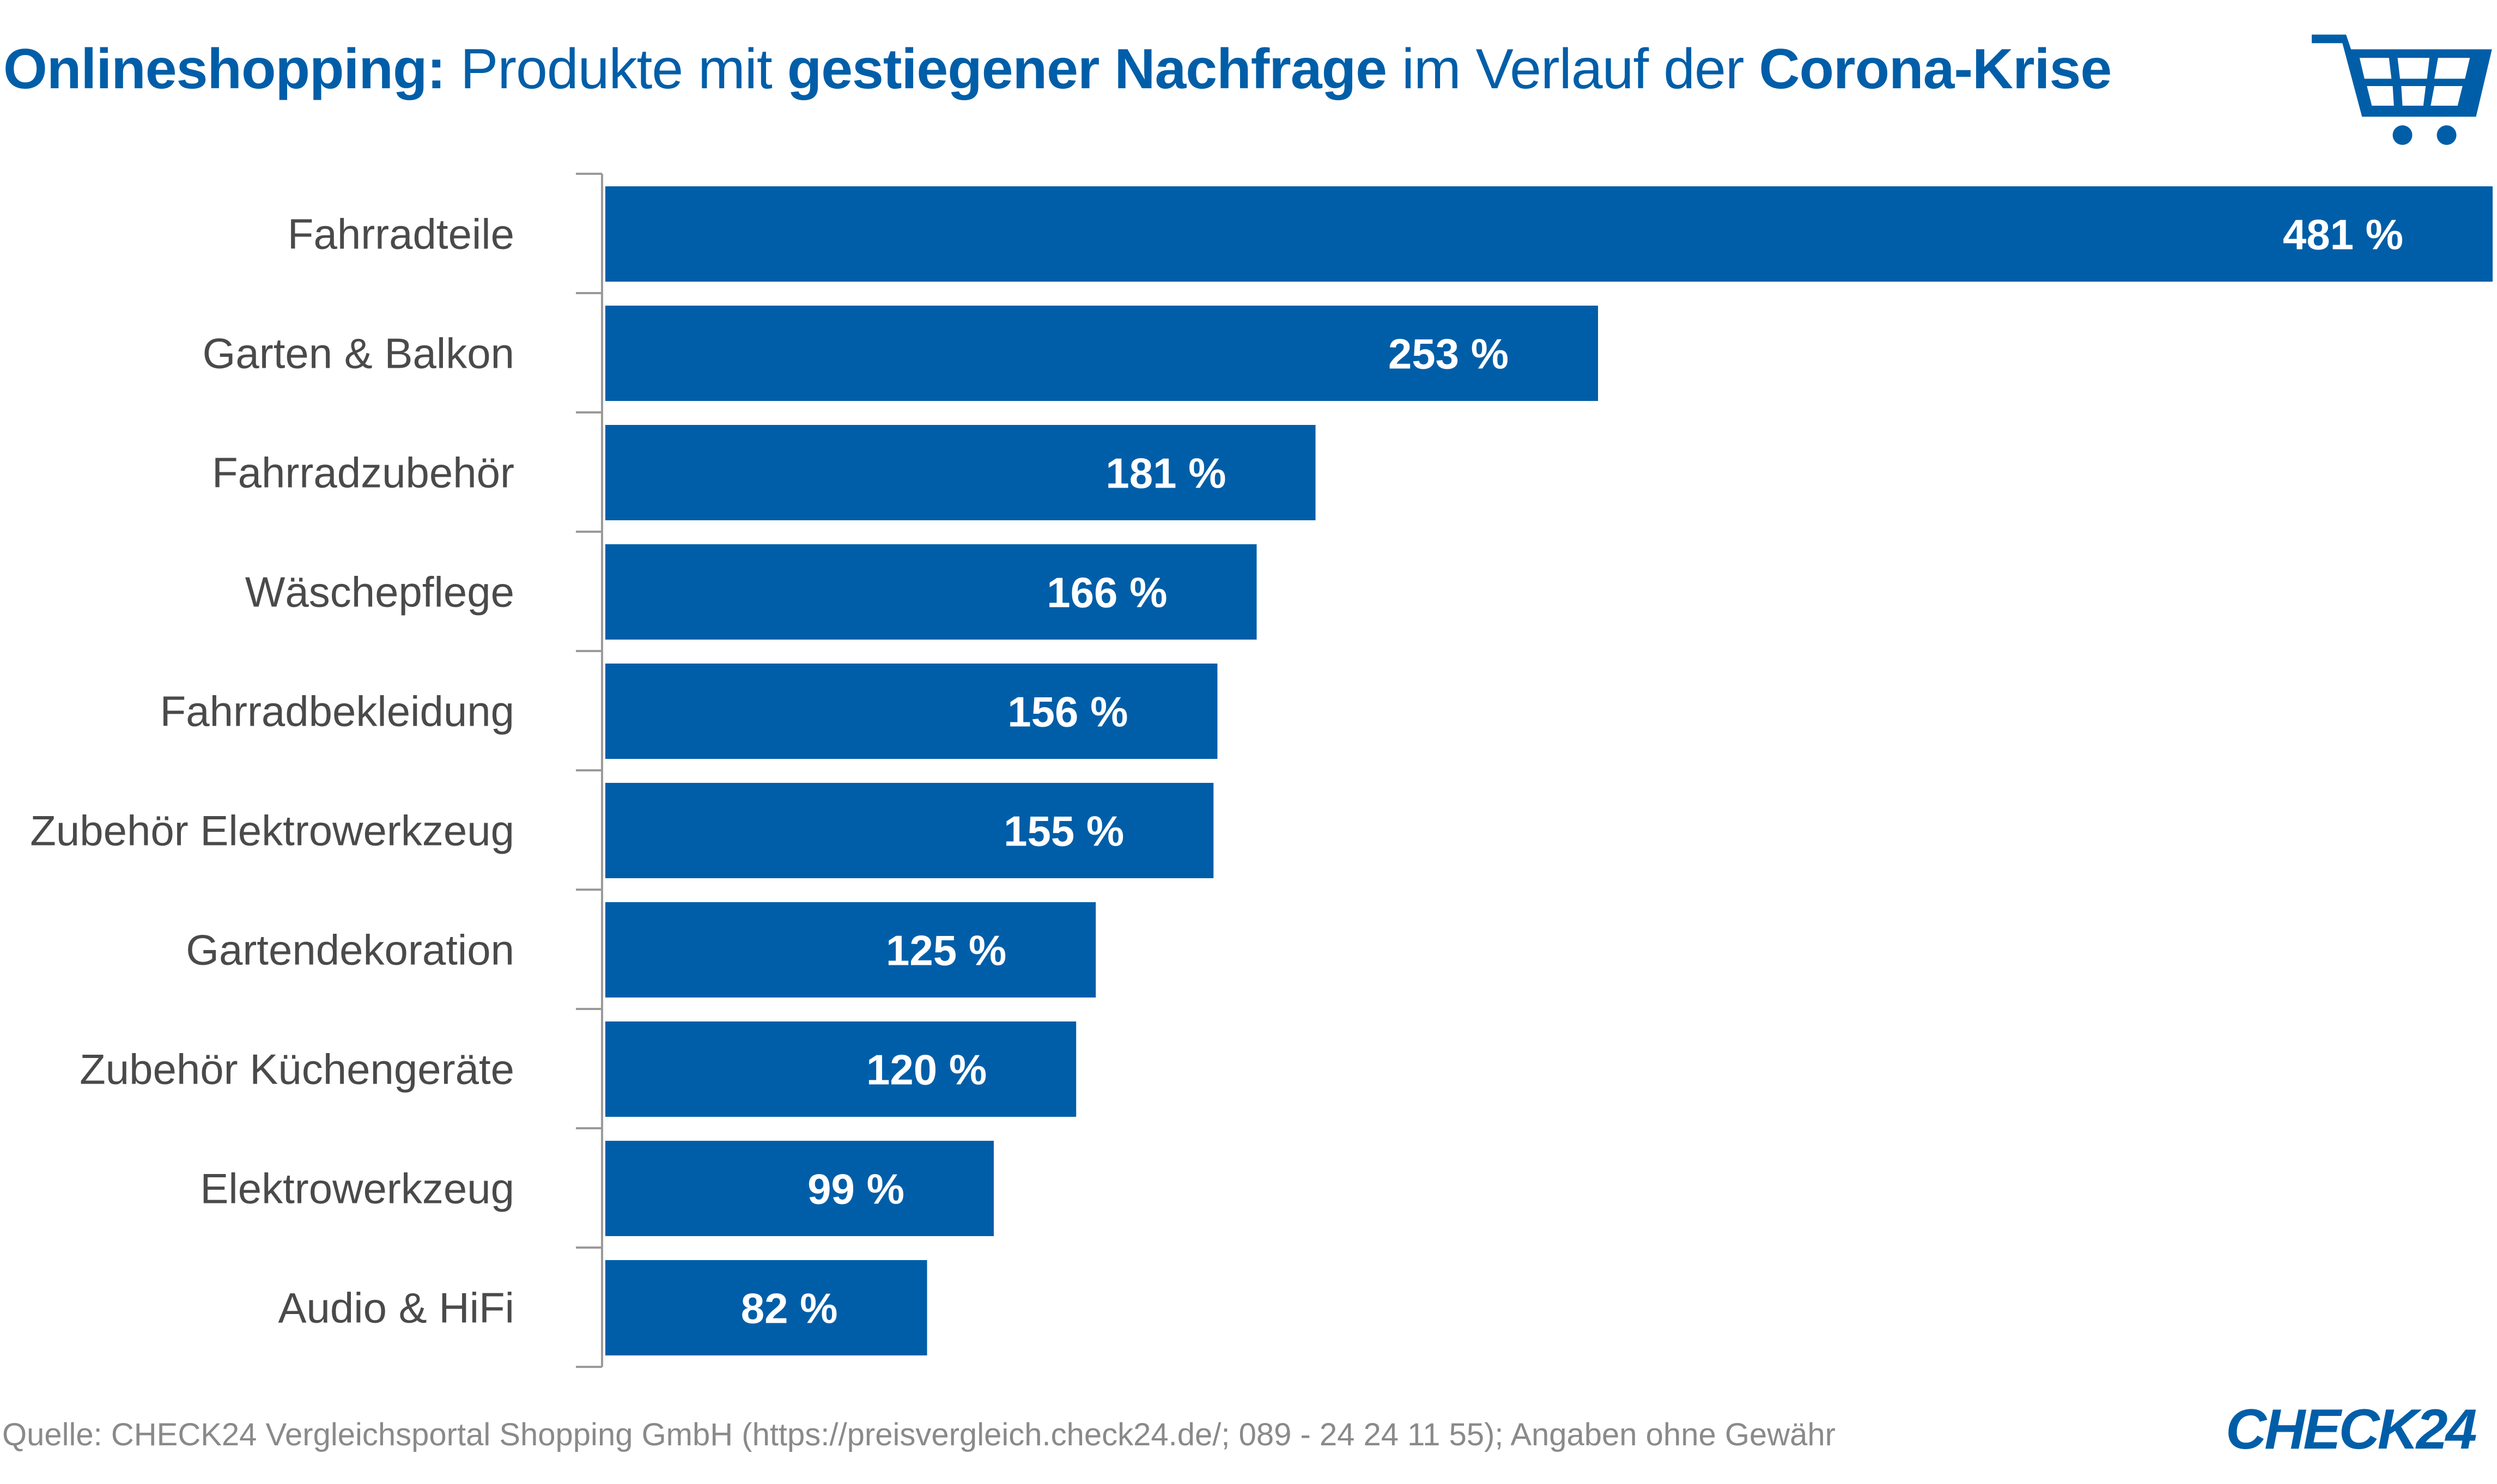 The width and height of the screenshot is (2497, 1484). What do you see at coordinates (337, 711) in the screenshot?
I see `category-label: Fahrradbekleidung` at bounding box center [337, 711].